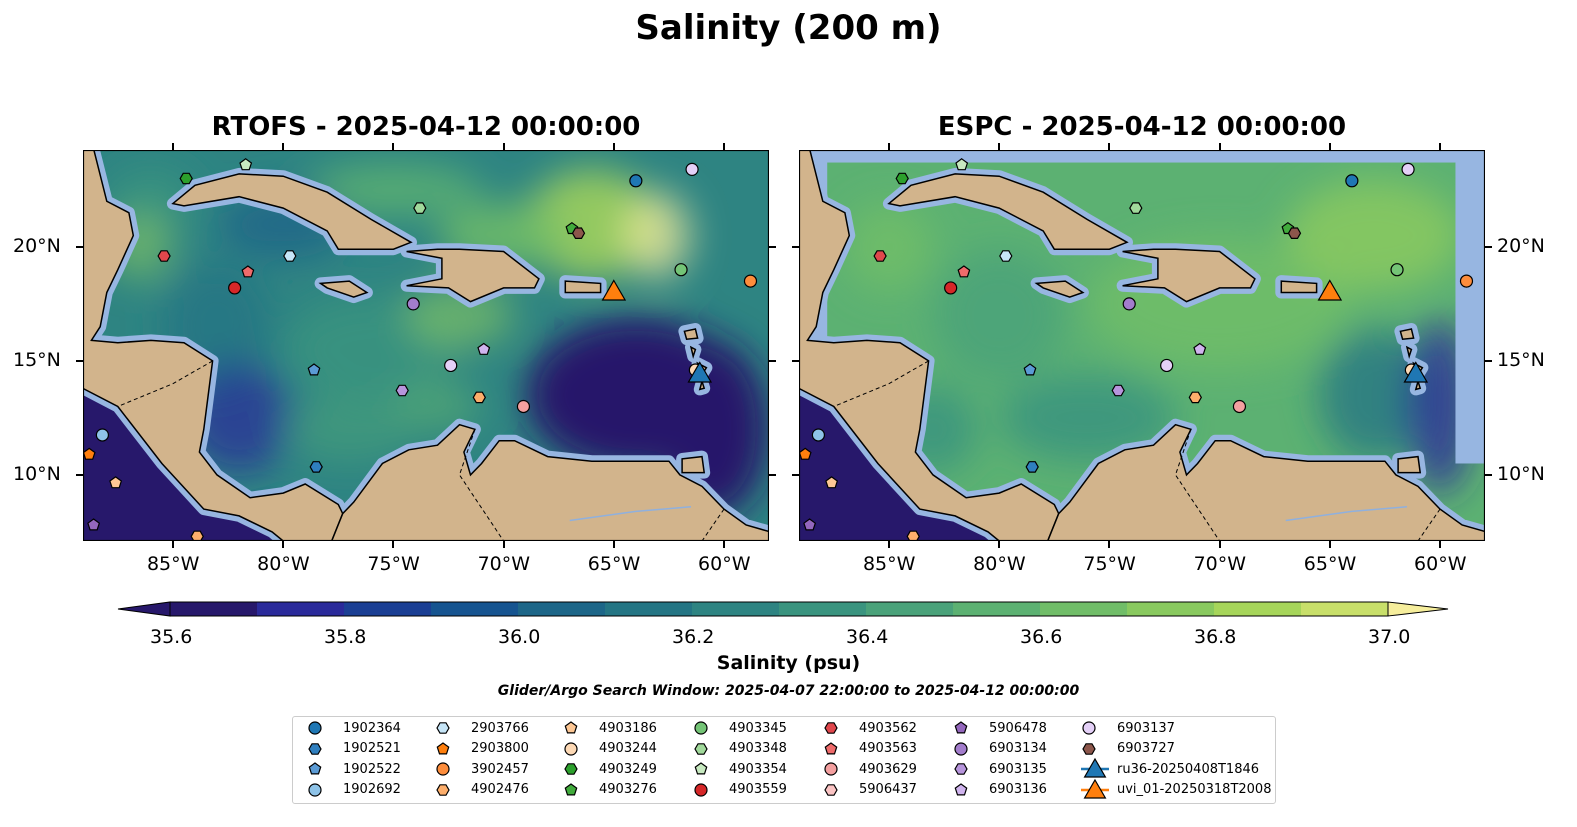  I want to click on legend-item-4903354: 4903354, so click(740, 769).